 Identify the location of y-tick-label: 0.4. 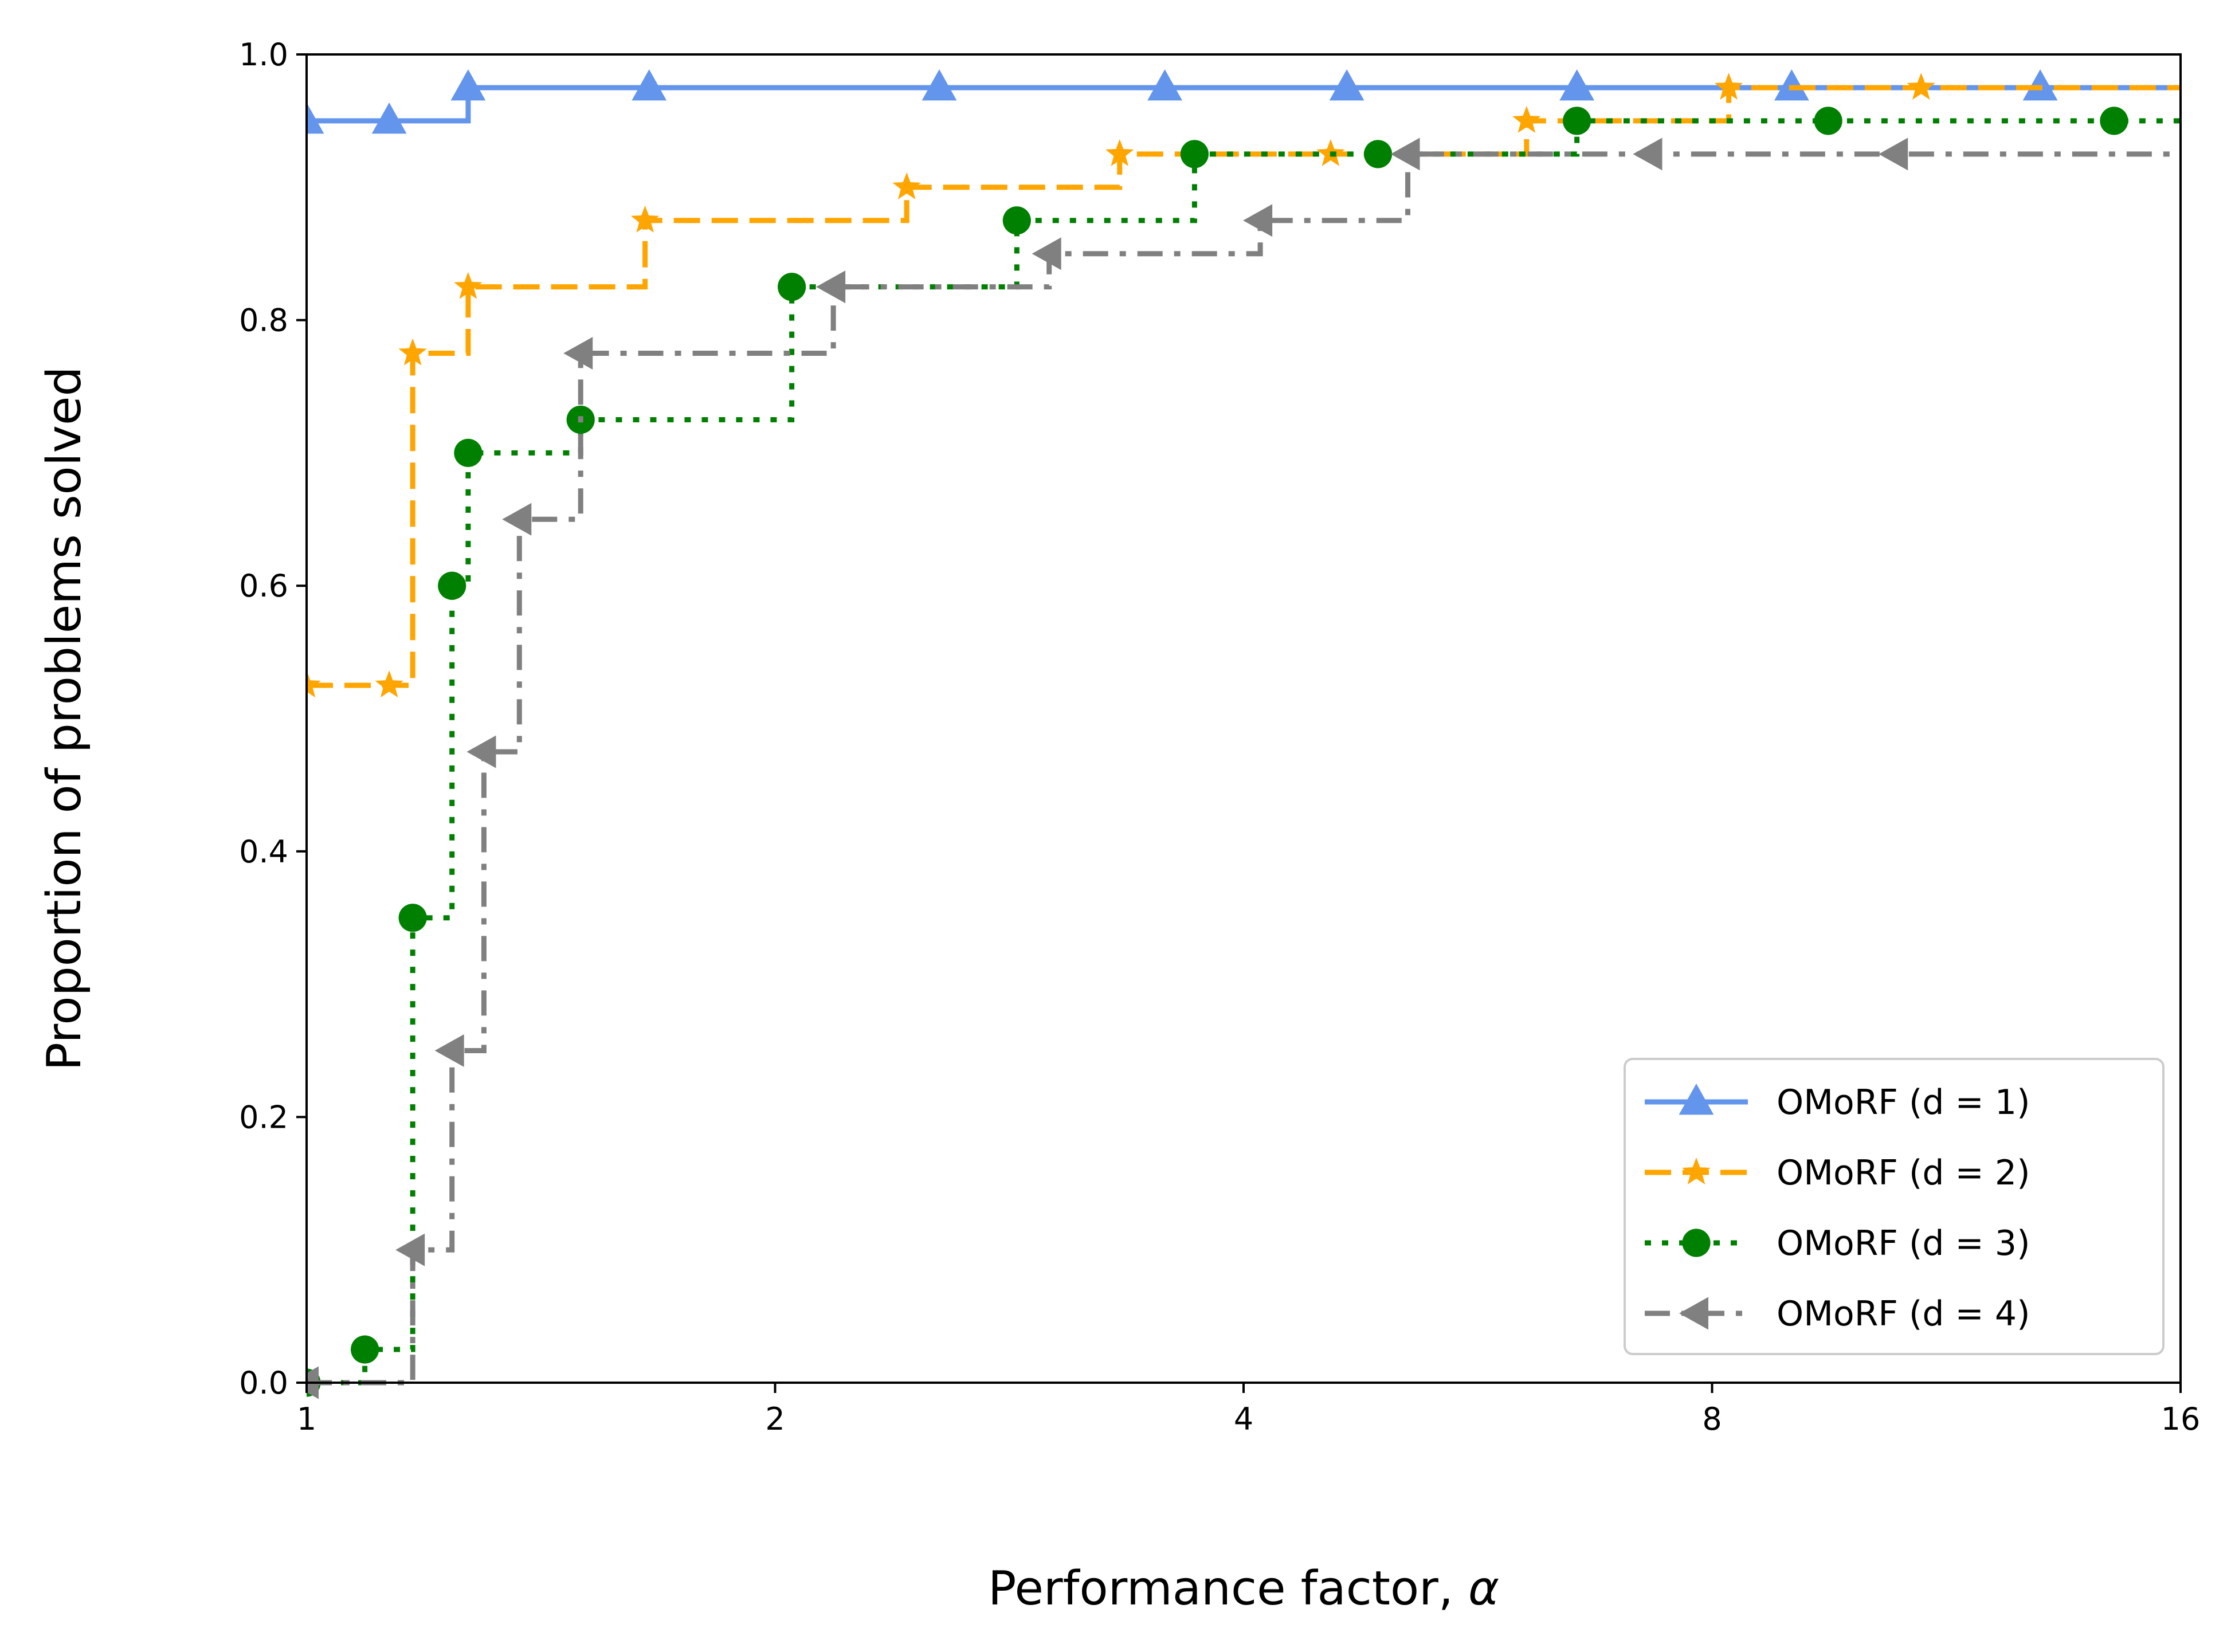
(263, 852).